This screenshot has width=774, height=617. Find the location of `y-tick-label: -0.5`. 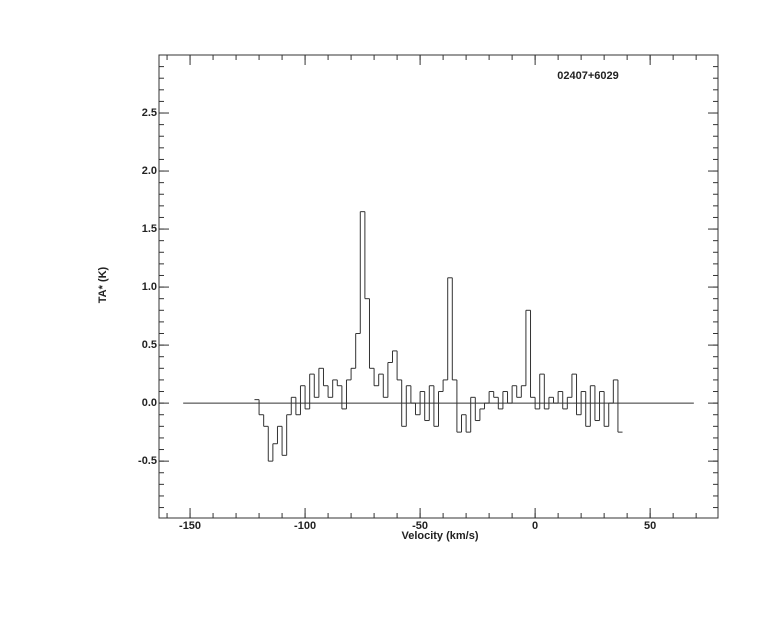

y-tick-label: -0.5 is located at coordinates (147, 461).